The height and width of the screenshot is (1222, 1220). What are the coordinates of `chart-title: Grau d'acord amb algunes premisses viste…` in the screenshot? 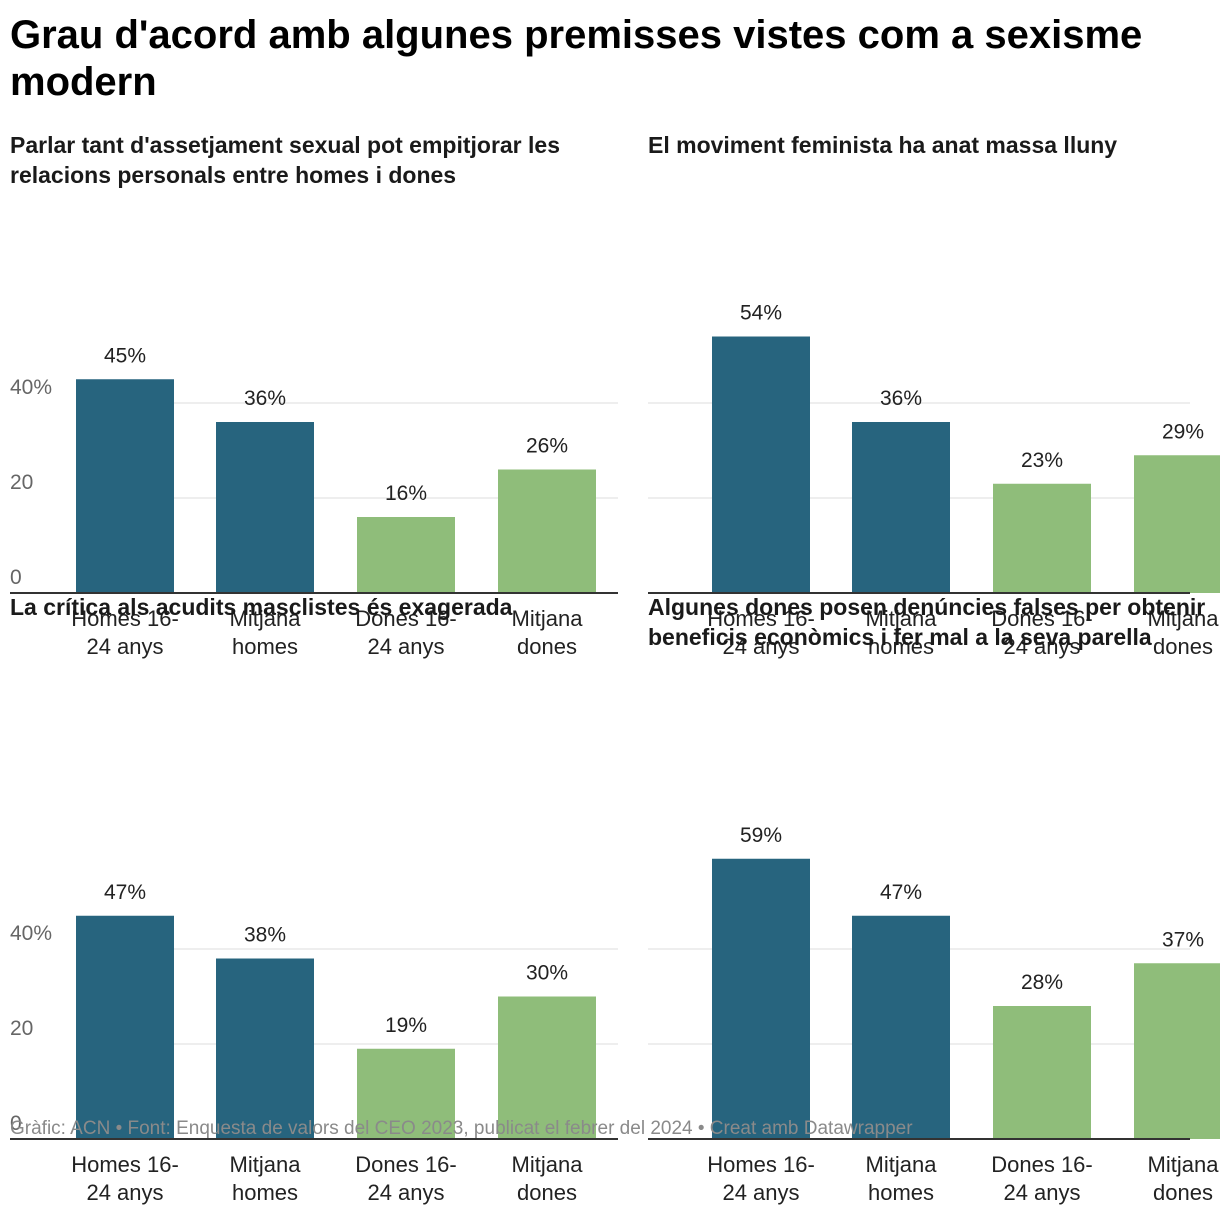 It's located at (576, 58).